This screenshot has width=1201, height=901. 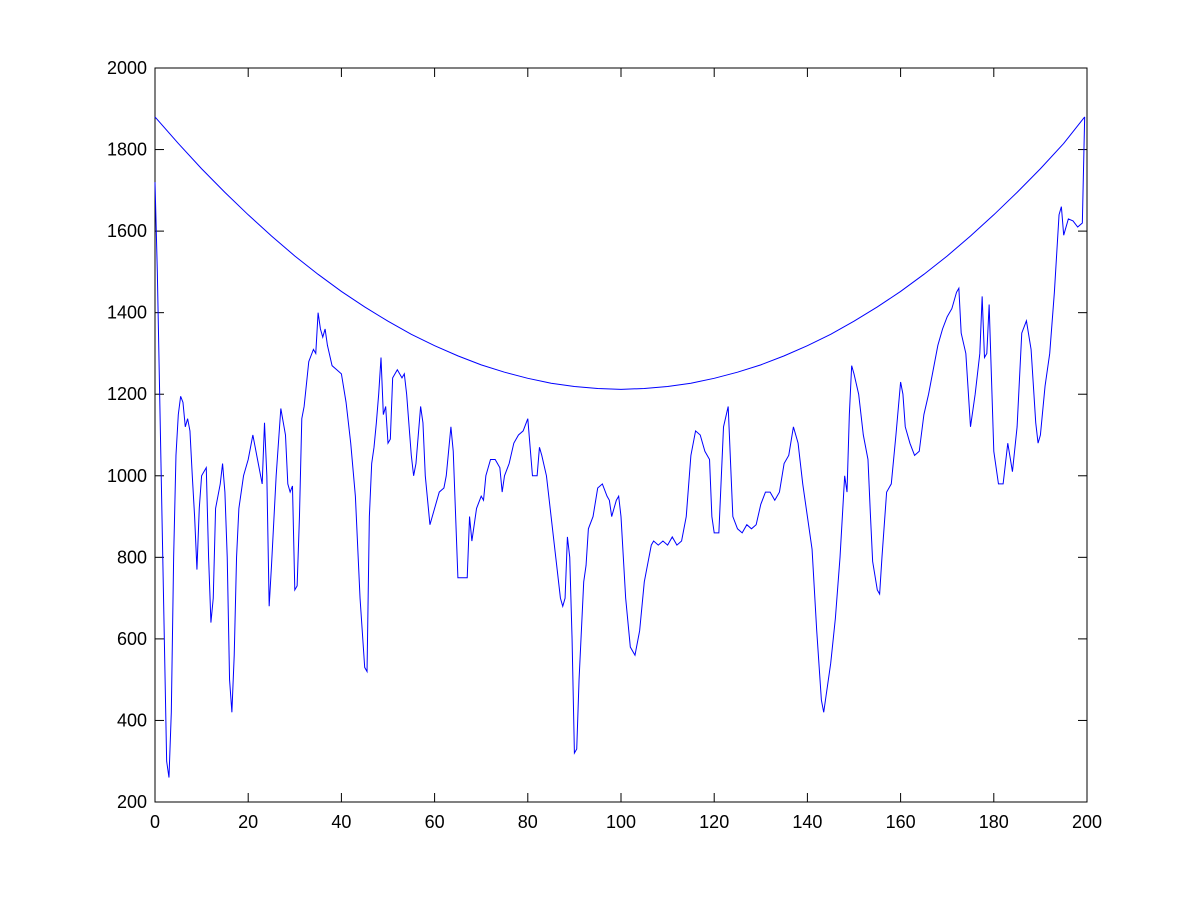 What do you see at coordinates (127, 476) in the screenshot?
I see `y-tick-label: 1000` at bounding box center [127, 476].